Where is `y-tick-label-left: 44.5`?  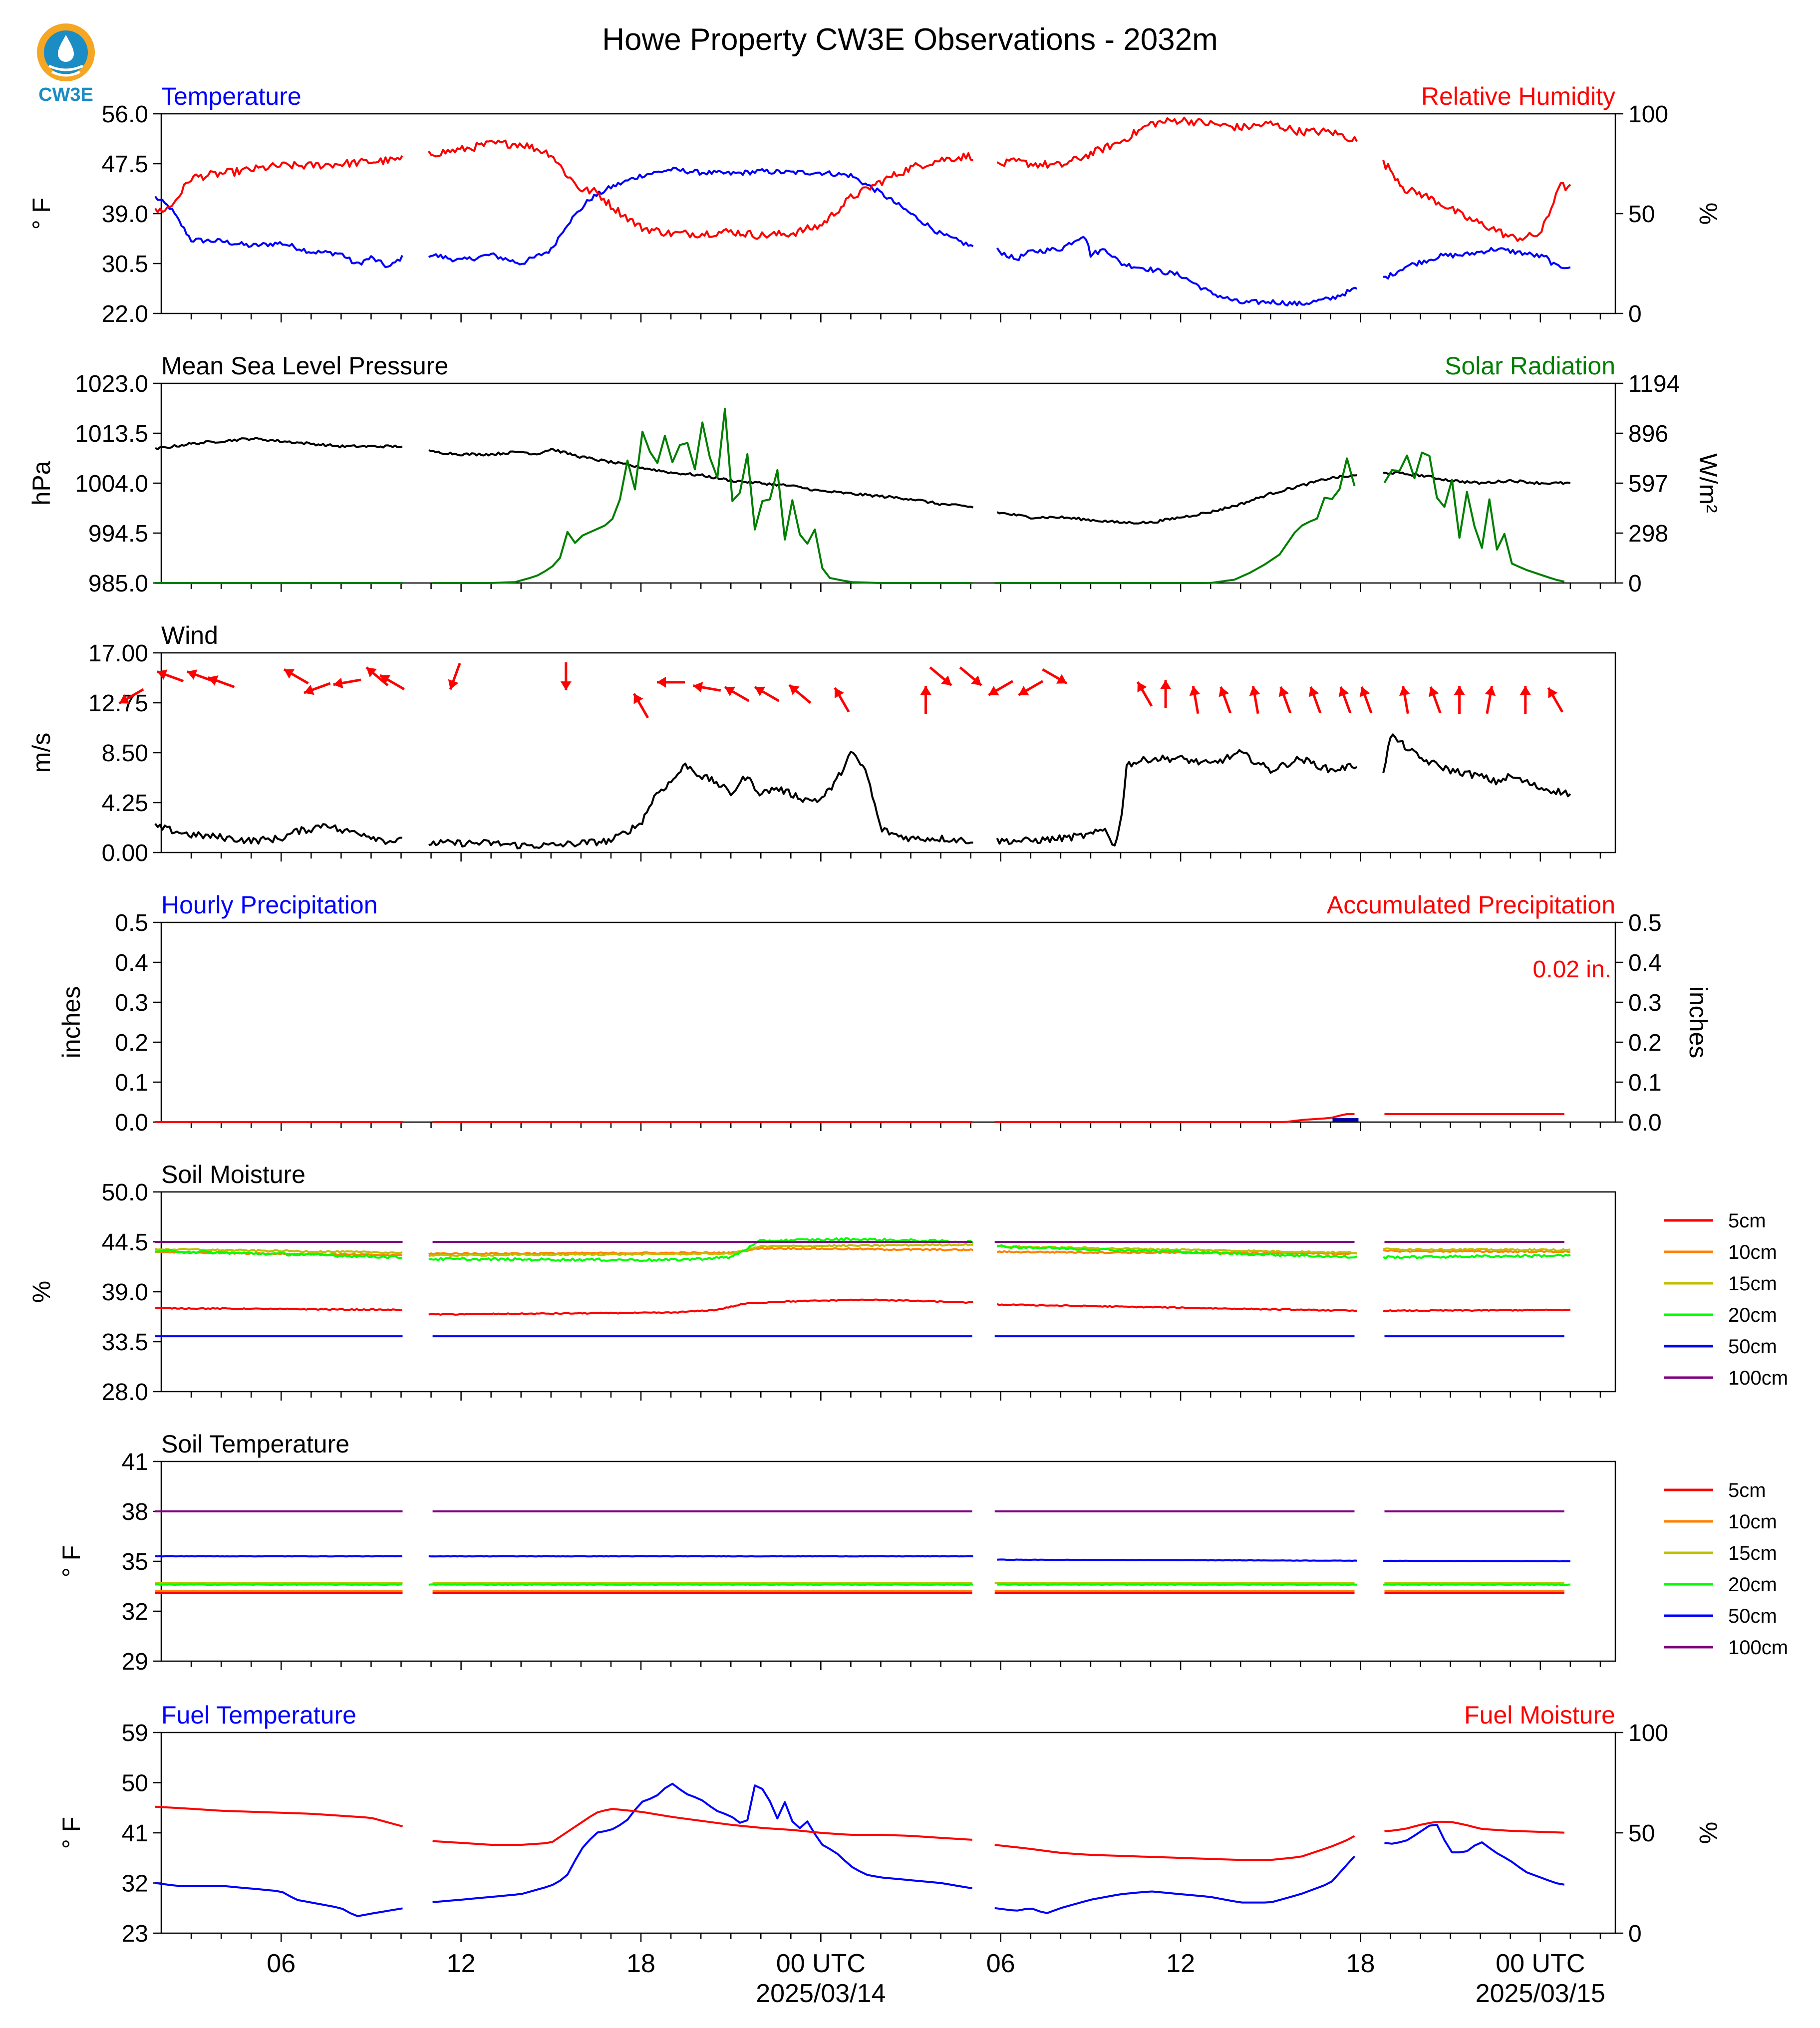 y-tick-label-left: 44.5 is located at coordinates (125, 1242).